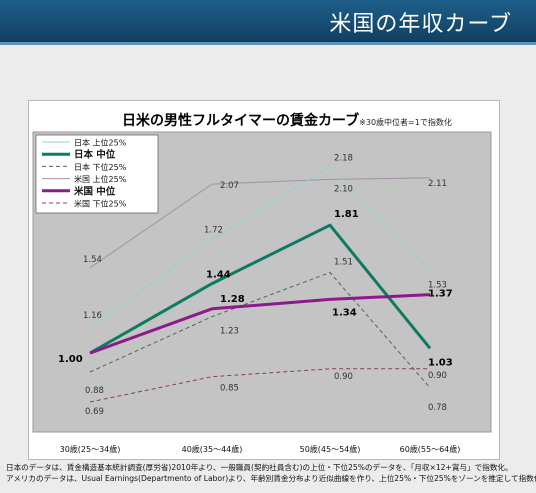 This screenshot has width=536, height=493. I want to click on data-label: 0.85, so click(229, 389).